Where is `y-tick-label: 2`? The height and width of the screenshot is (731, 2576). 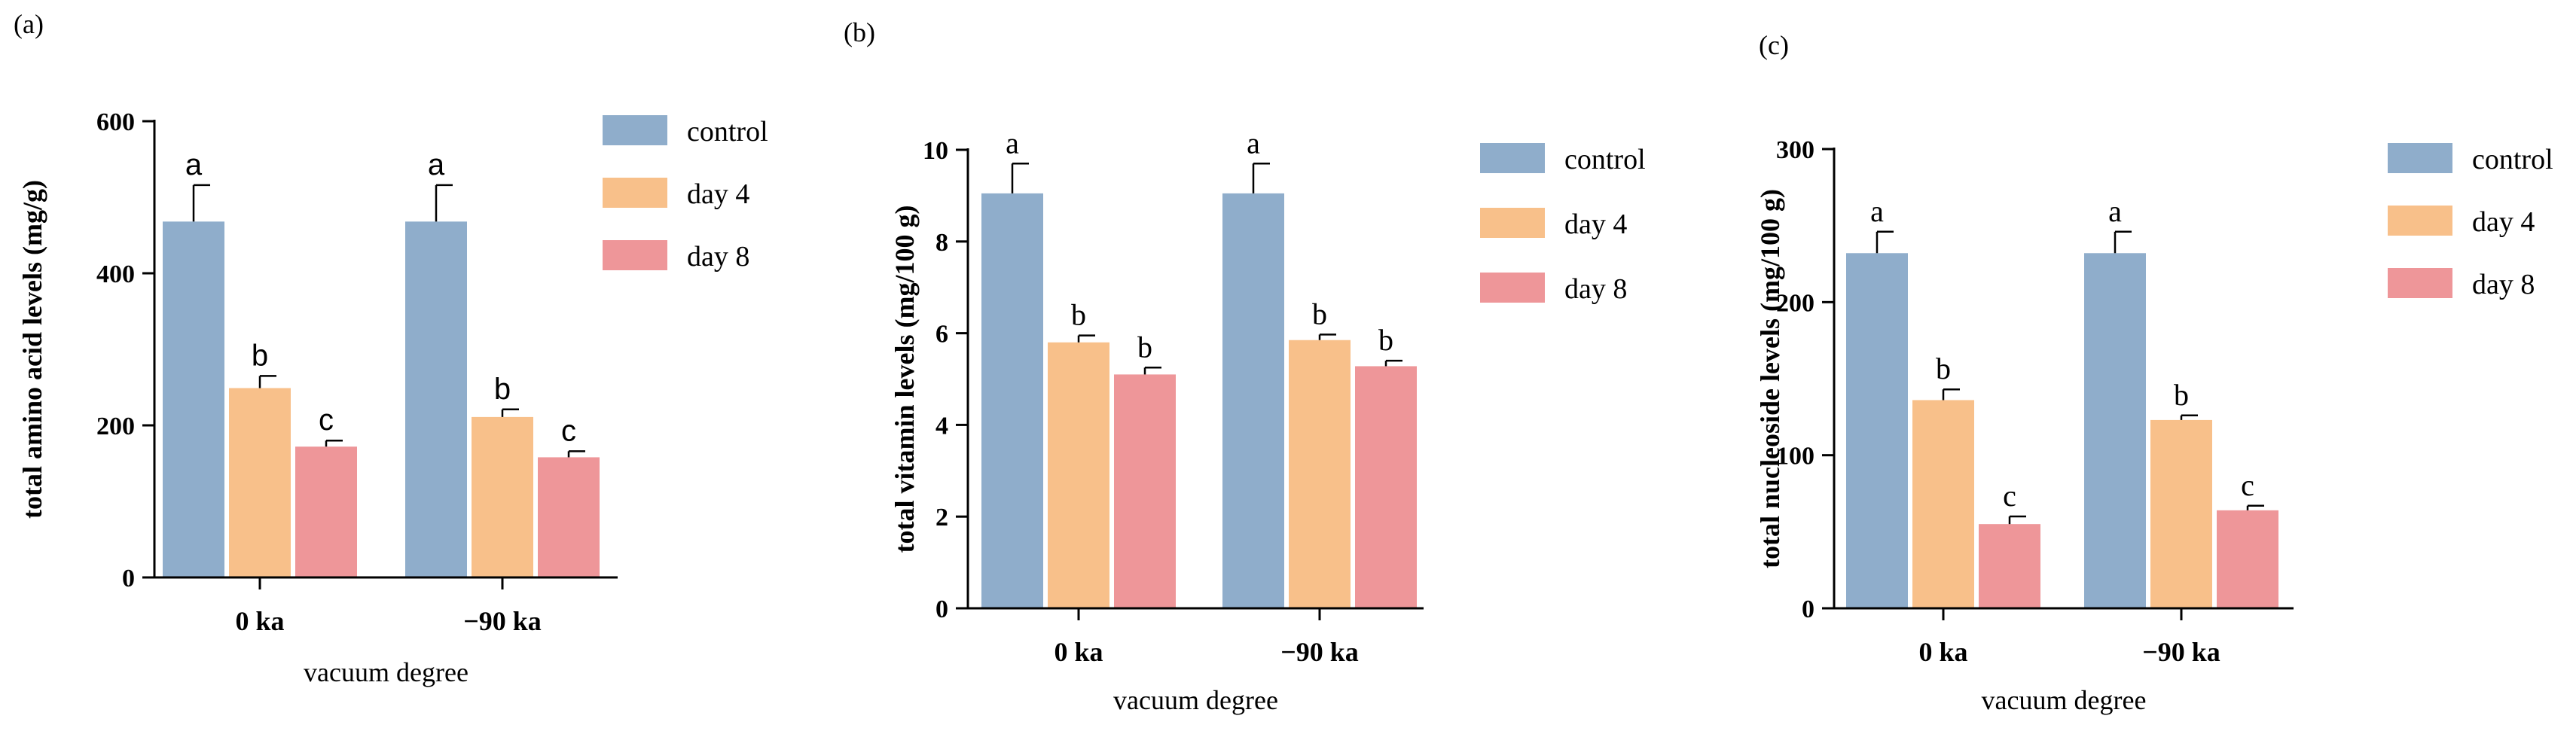 y-tick-label: 2 is located at coordinates (941, 517).